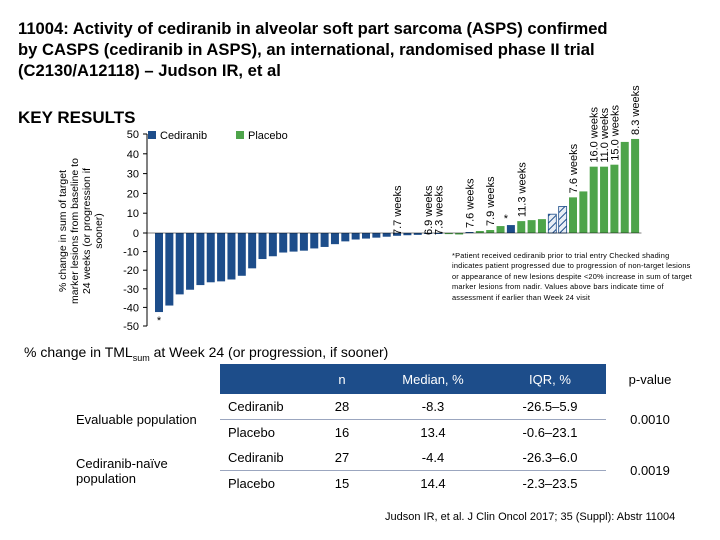  Describe the element at coordinates (131, 290) in the screenshot. I see `y-tick-label: -30` at that location.